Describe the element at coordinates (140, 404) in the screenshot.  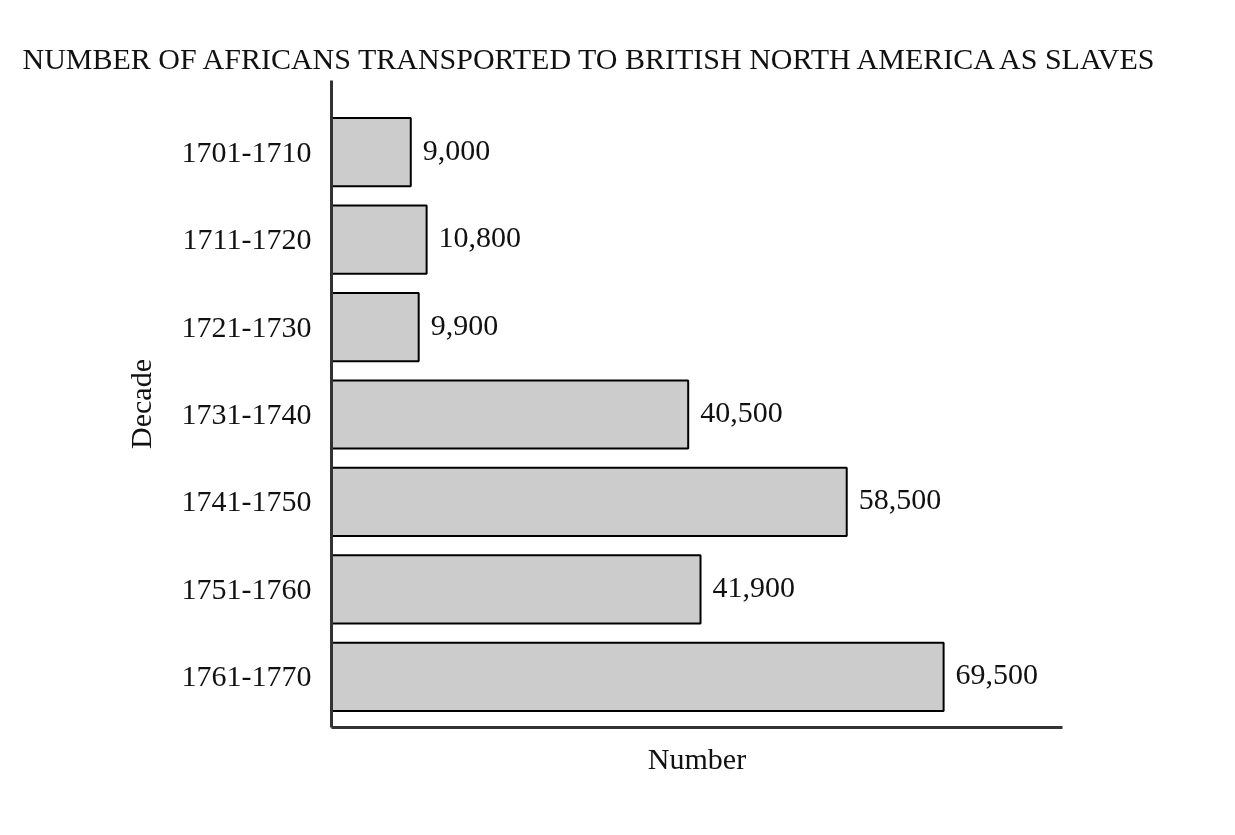
I see `y-axis-title: Decade` at that location.